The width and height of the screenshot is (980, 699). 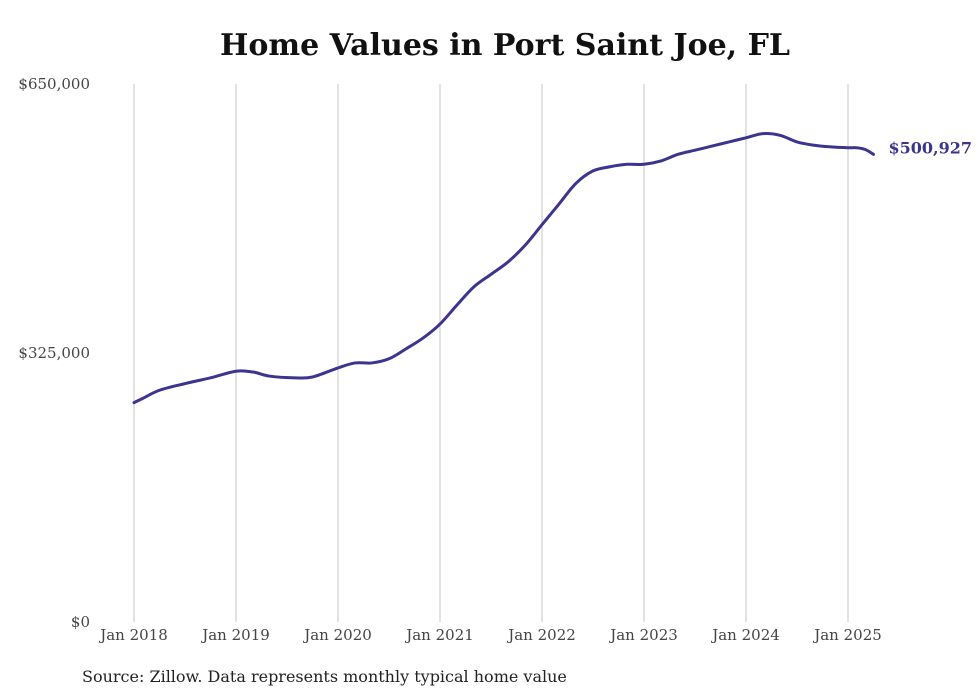 What do you see at coordinates (439, 635) in the screenshot?
I see `x-tick-label: Jan 2021` at bounding box center [439, 635].